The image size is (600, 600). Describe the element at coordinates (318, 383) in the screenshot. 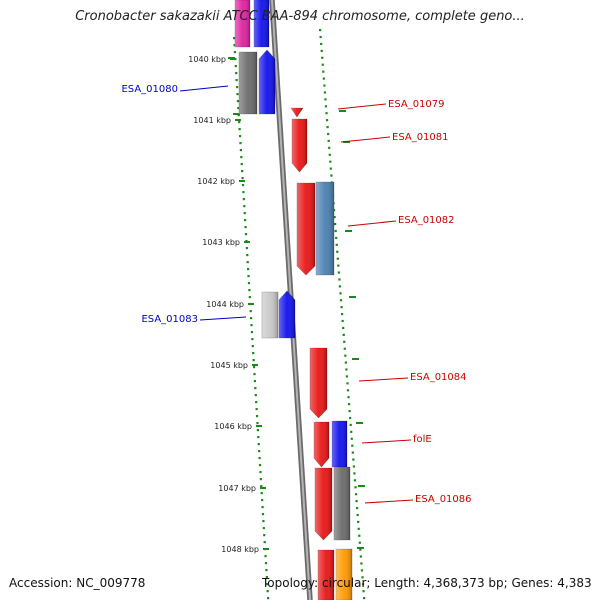

I see `gene-feature-ESA_01084-shade` at that location.